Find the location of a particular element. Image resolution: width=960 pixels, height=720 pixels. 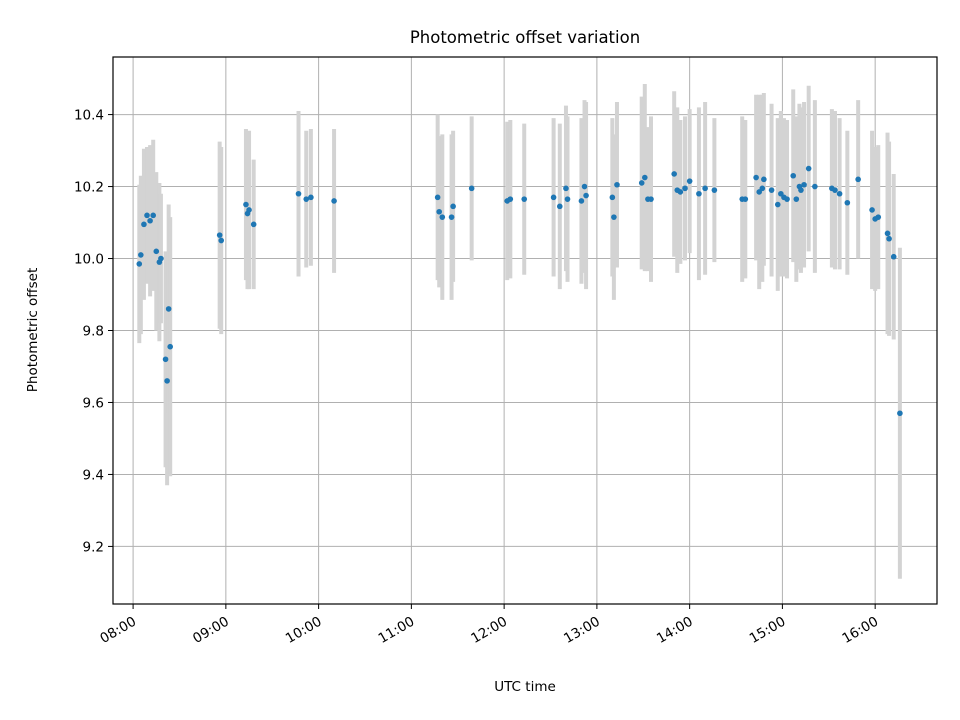

y-tick-label: 9.8 is located at coordinates (93, 332).